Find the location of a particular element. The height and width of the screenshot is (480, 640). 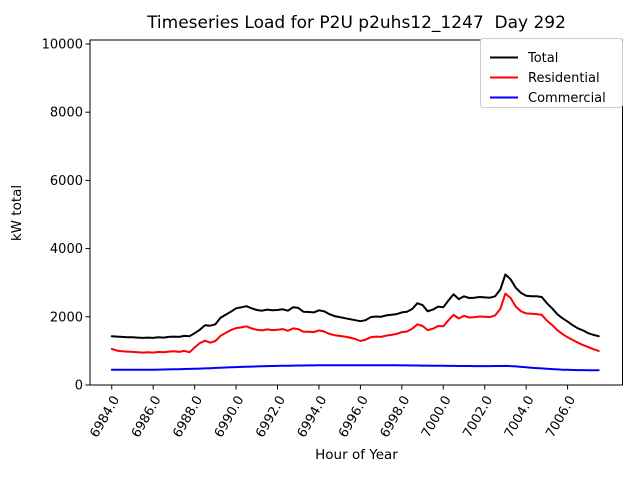

x-tick-label: 6994.0 is located at coordinates (313, 417).